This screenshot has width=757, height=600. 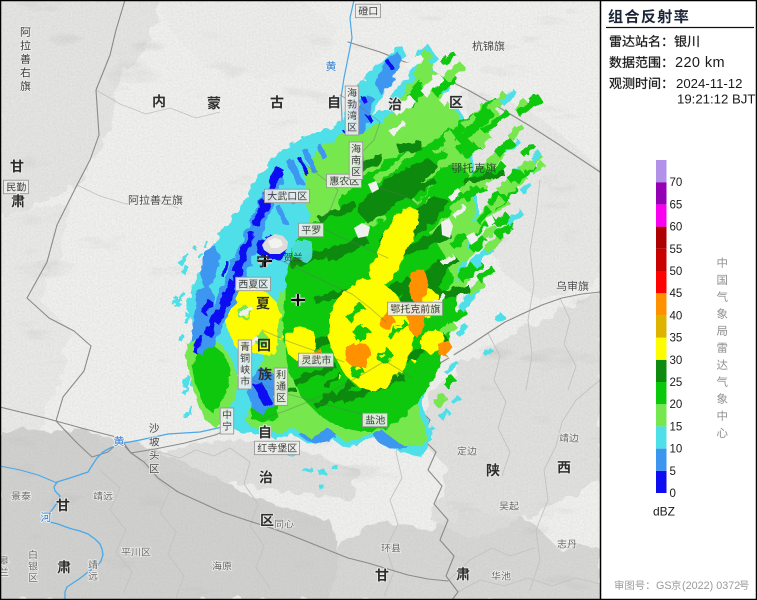 What do you see at coordinates (673, 494) in the screenshot?
I see `svg-text: 0` at bounding box center [673, 494].